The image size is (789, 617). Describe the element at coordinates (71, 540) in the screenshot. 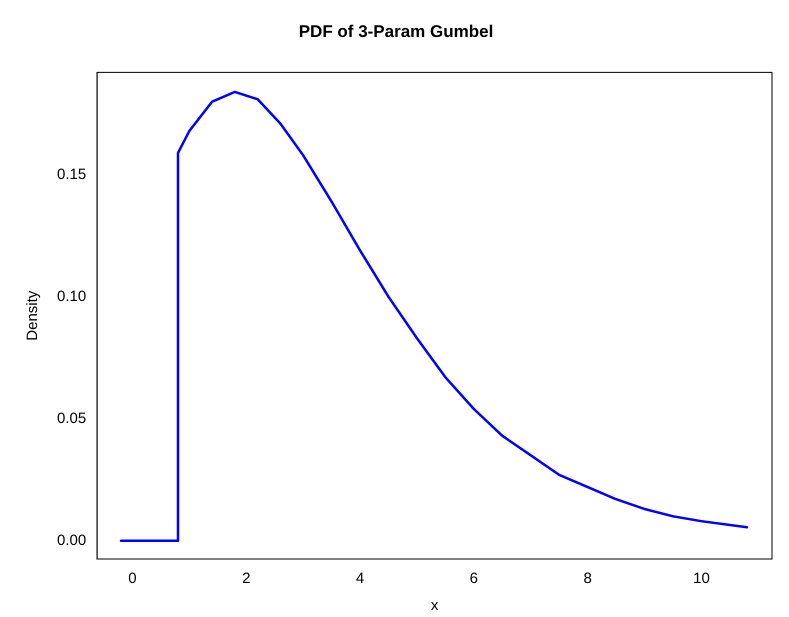

I see `y-tick-label: 0.00` at that location.